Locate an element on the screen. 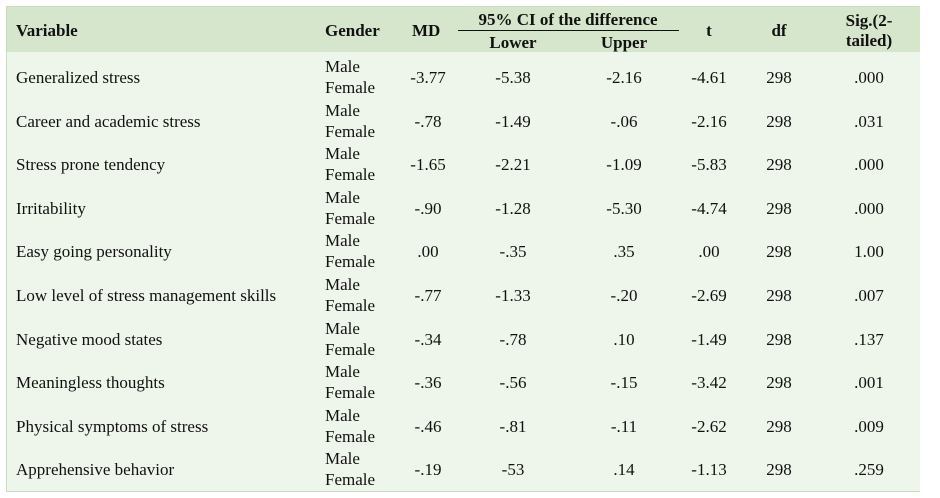 The height and width of the screenshot is (498, 940). ci-upper-cell: -2.16 is located at coordinates (624, 77).